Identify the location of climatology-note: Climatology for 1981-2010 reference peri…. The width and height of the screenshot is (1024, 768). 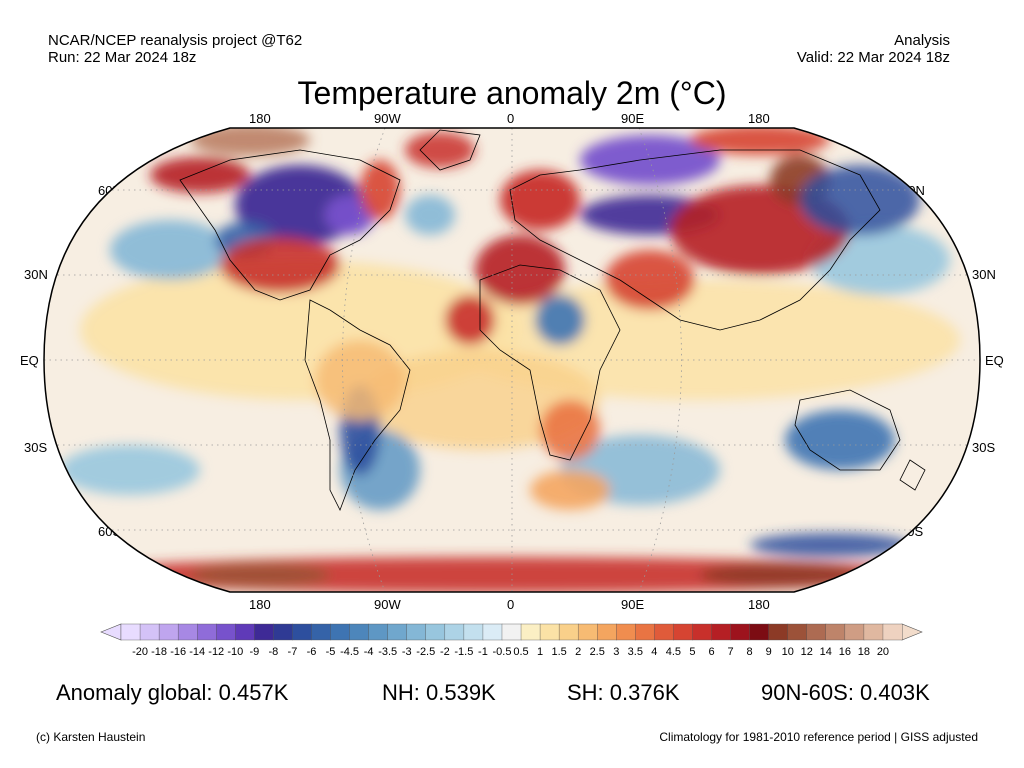
(818, 737).